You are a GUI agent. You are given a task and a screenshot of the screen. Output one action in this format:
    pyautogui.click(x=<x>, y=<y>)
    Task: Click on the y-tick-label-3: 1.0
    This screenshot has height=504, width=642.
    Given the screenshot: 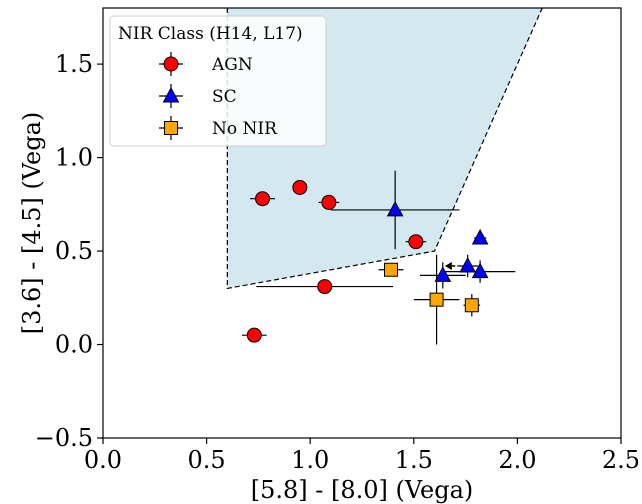 What is the action you would take?
    pyautogui.click(x=74, y=158)
    